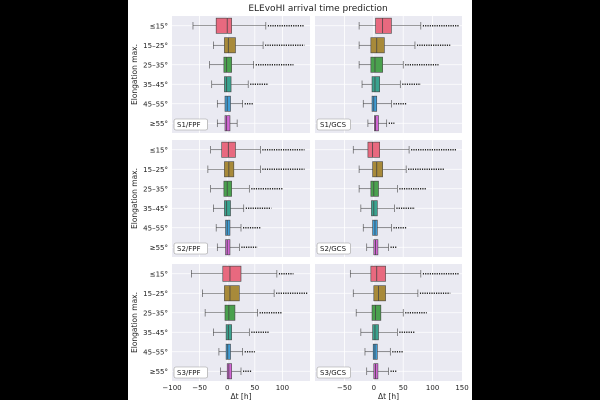 This screenshot has width=600, height=400. I want to click on panel-label: S1/GCS, so click(333, 124).